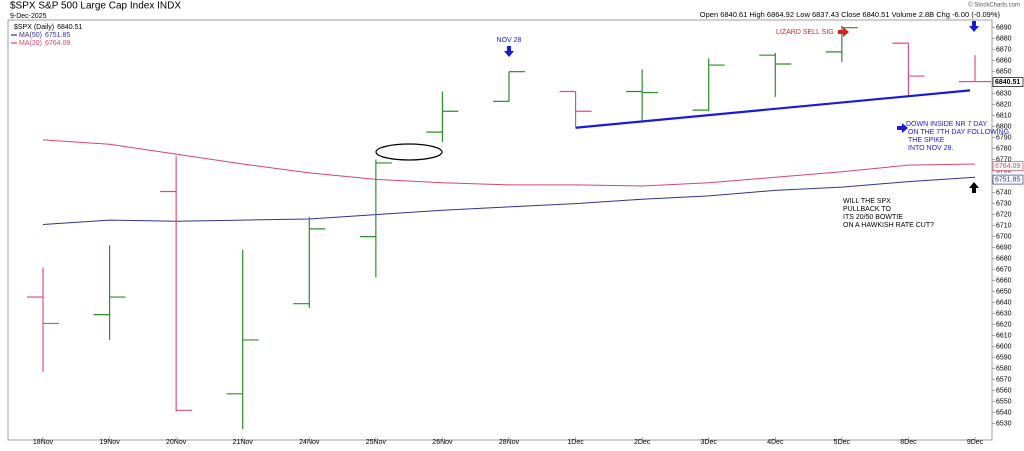 This screenshot has width=1024, height=451. Describe the element at coordinates (57, 43) in the screenshot. I see `legend-value: 6764.09` at that location.